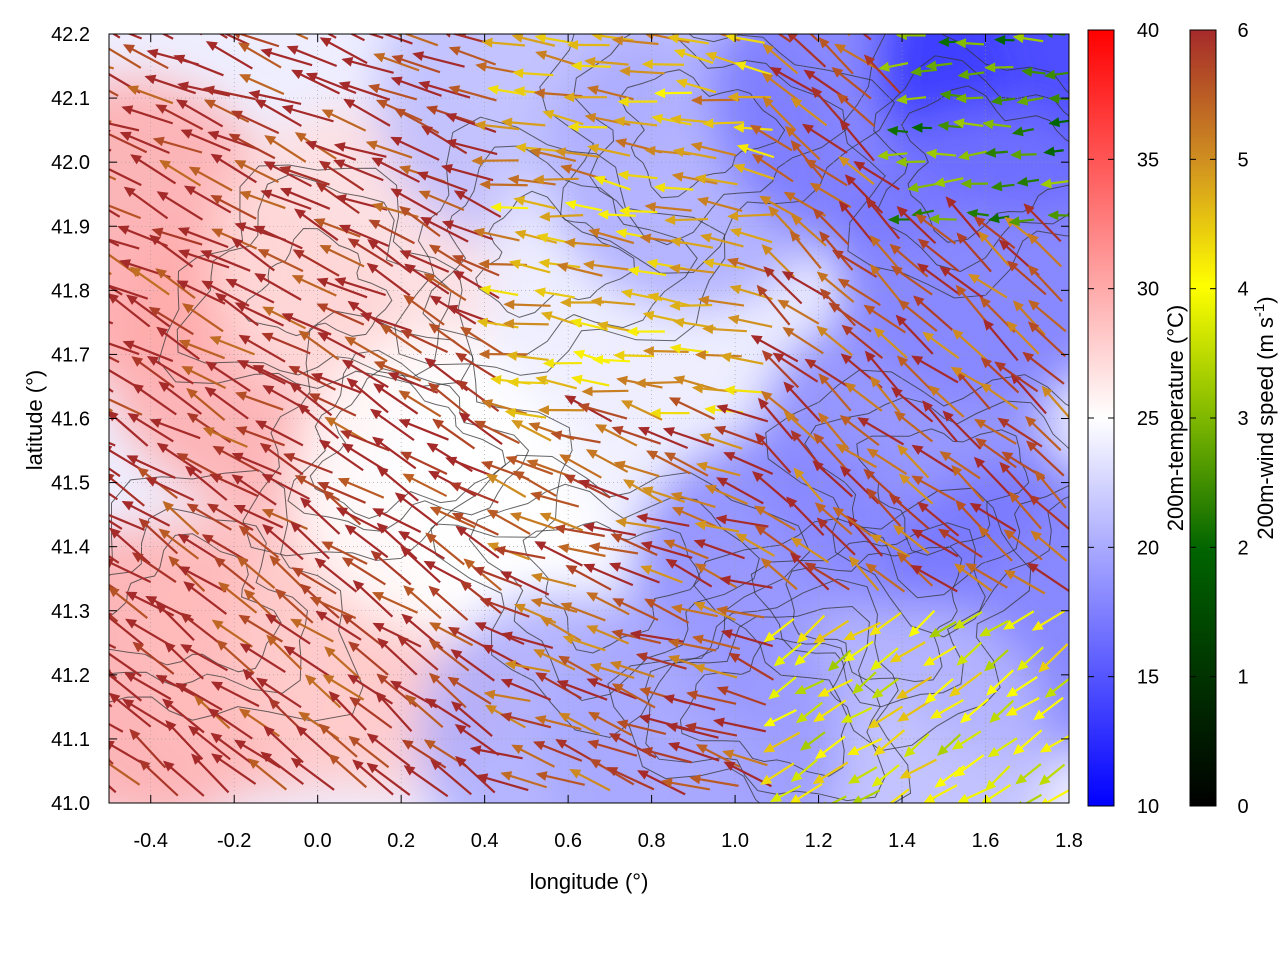 The height and width of the screenshot is (960, 1280). I want to click on wind-colorbar-label-end: ), so click(1265, 299).